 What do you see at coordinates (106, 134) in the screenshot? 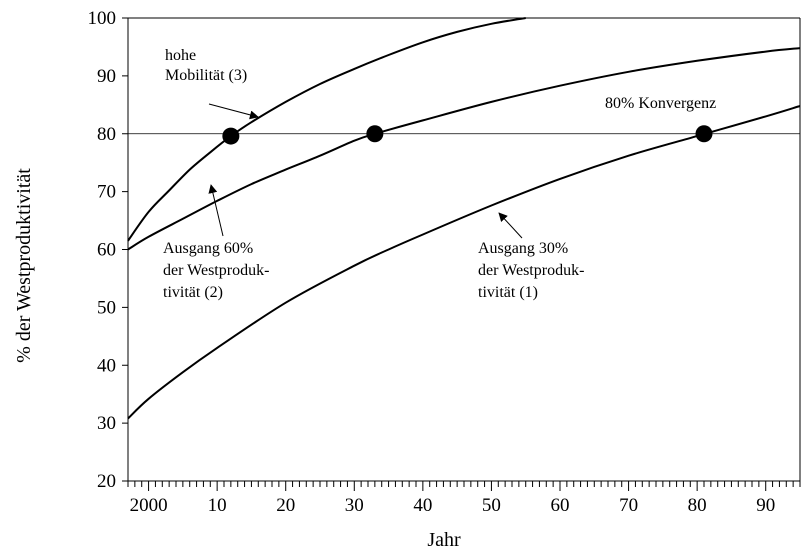
I see `y-tick-label: 80` at bounding box center [106, 134].